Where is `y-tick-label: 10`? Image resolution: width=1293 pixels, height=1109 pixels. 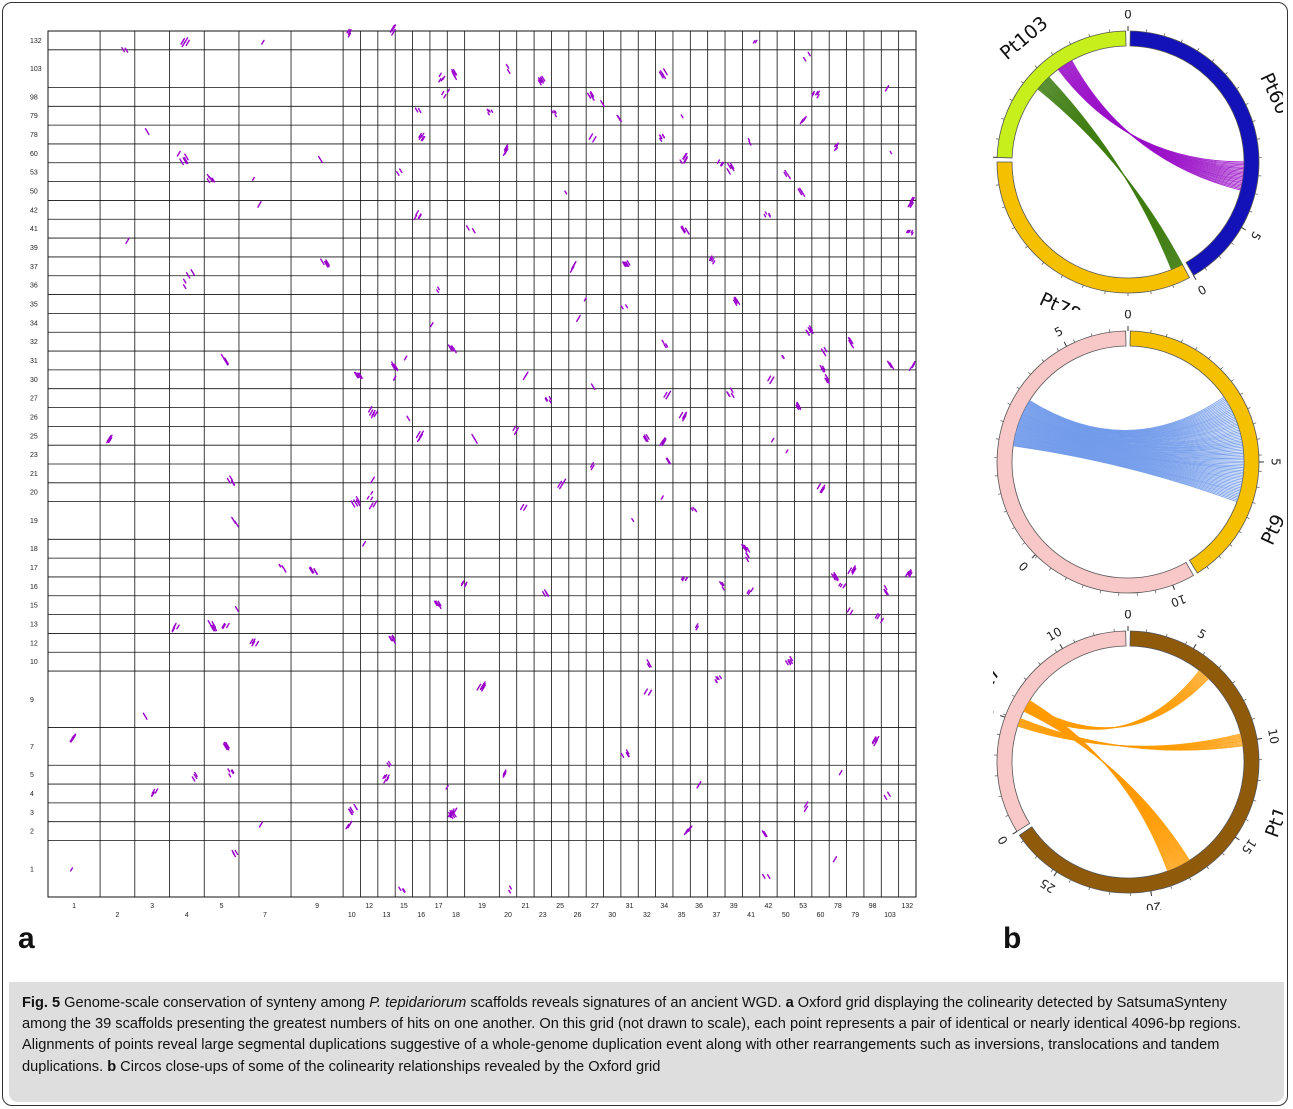 y-tick-label: 10 is located at coordinates (34, 662).